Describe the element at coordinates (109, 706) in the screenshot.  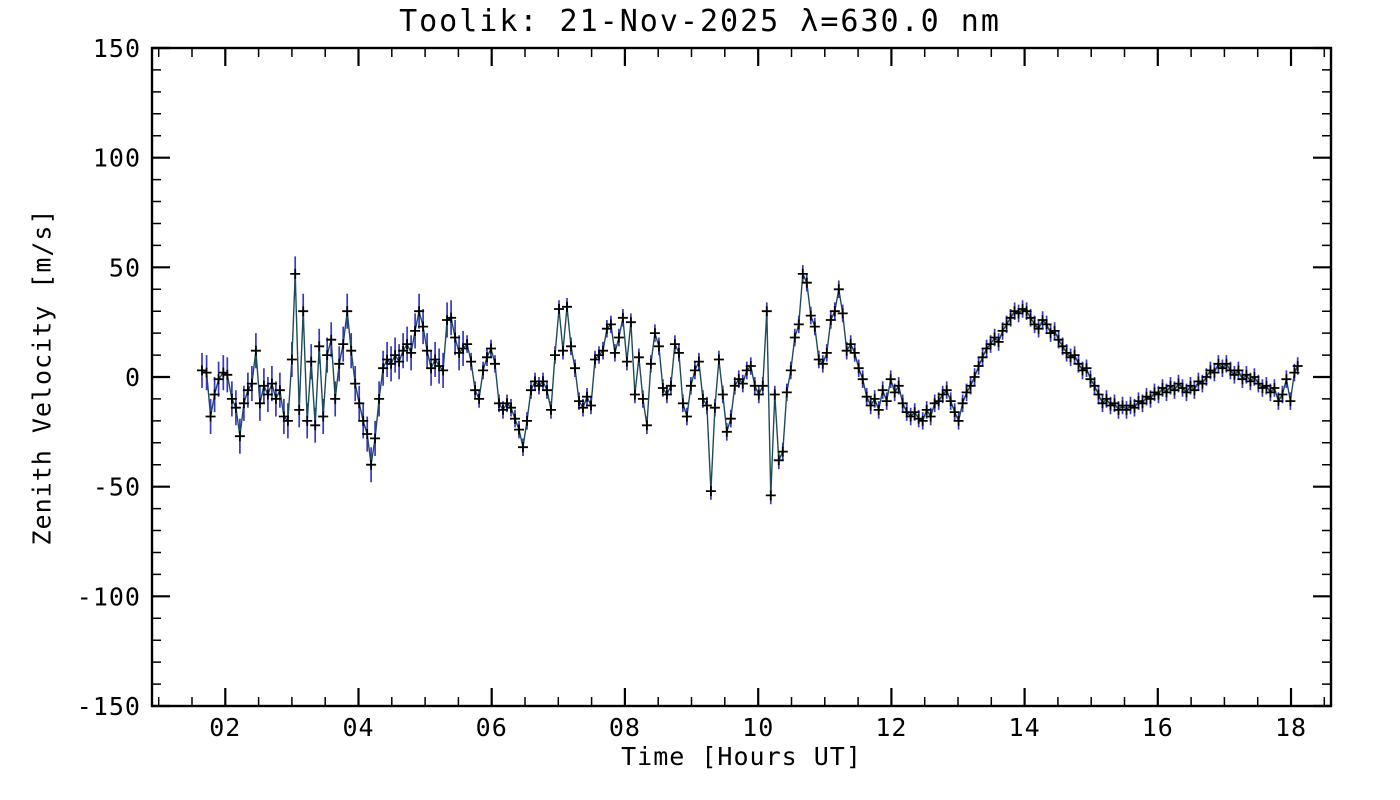
I see `y-tick-label: -150` at that location.